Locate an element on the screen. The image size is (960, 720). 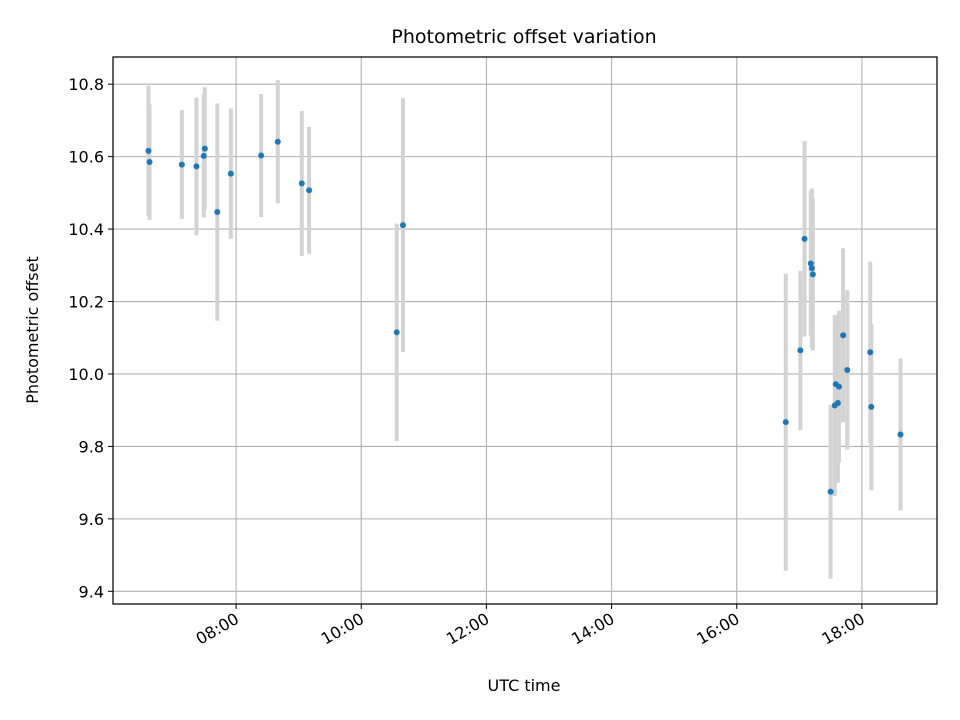
x-tick-label: 18:00 is located at coordinates (842, 629).